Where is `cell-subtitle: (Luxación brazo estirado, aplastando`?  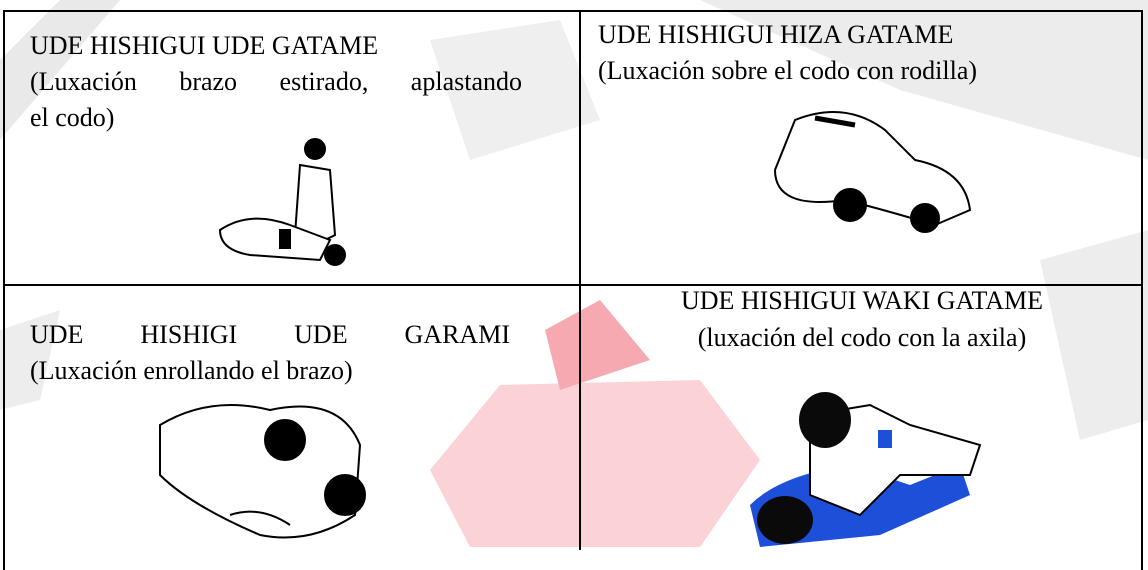 cell-subtitle: (Luxación brazo estirado, aplastando is located at coordinates (276, 81).